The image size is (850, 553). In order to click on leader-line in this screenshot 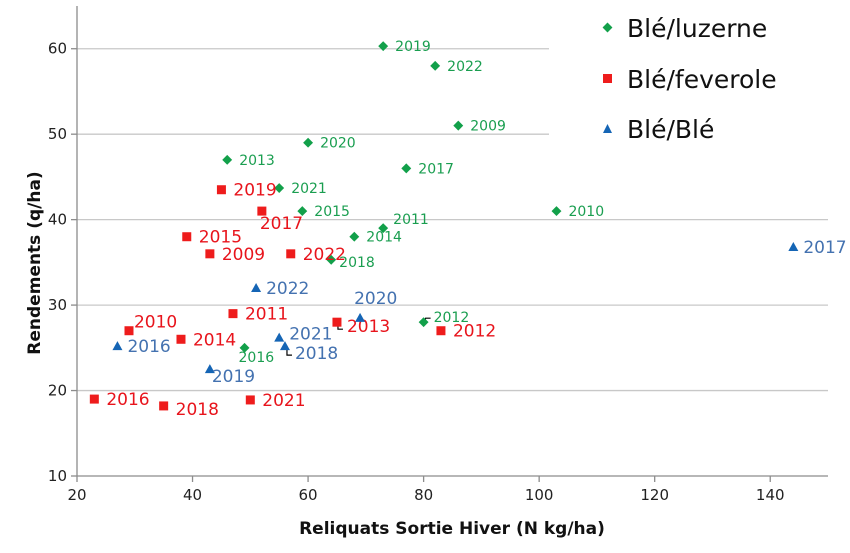, I will do `click(289, 352)`.